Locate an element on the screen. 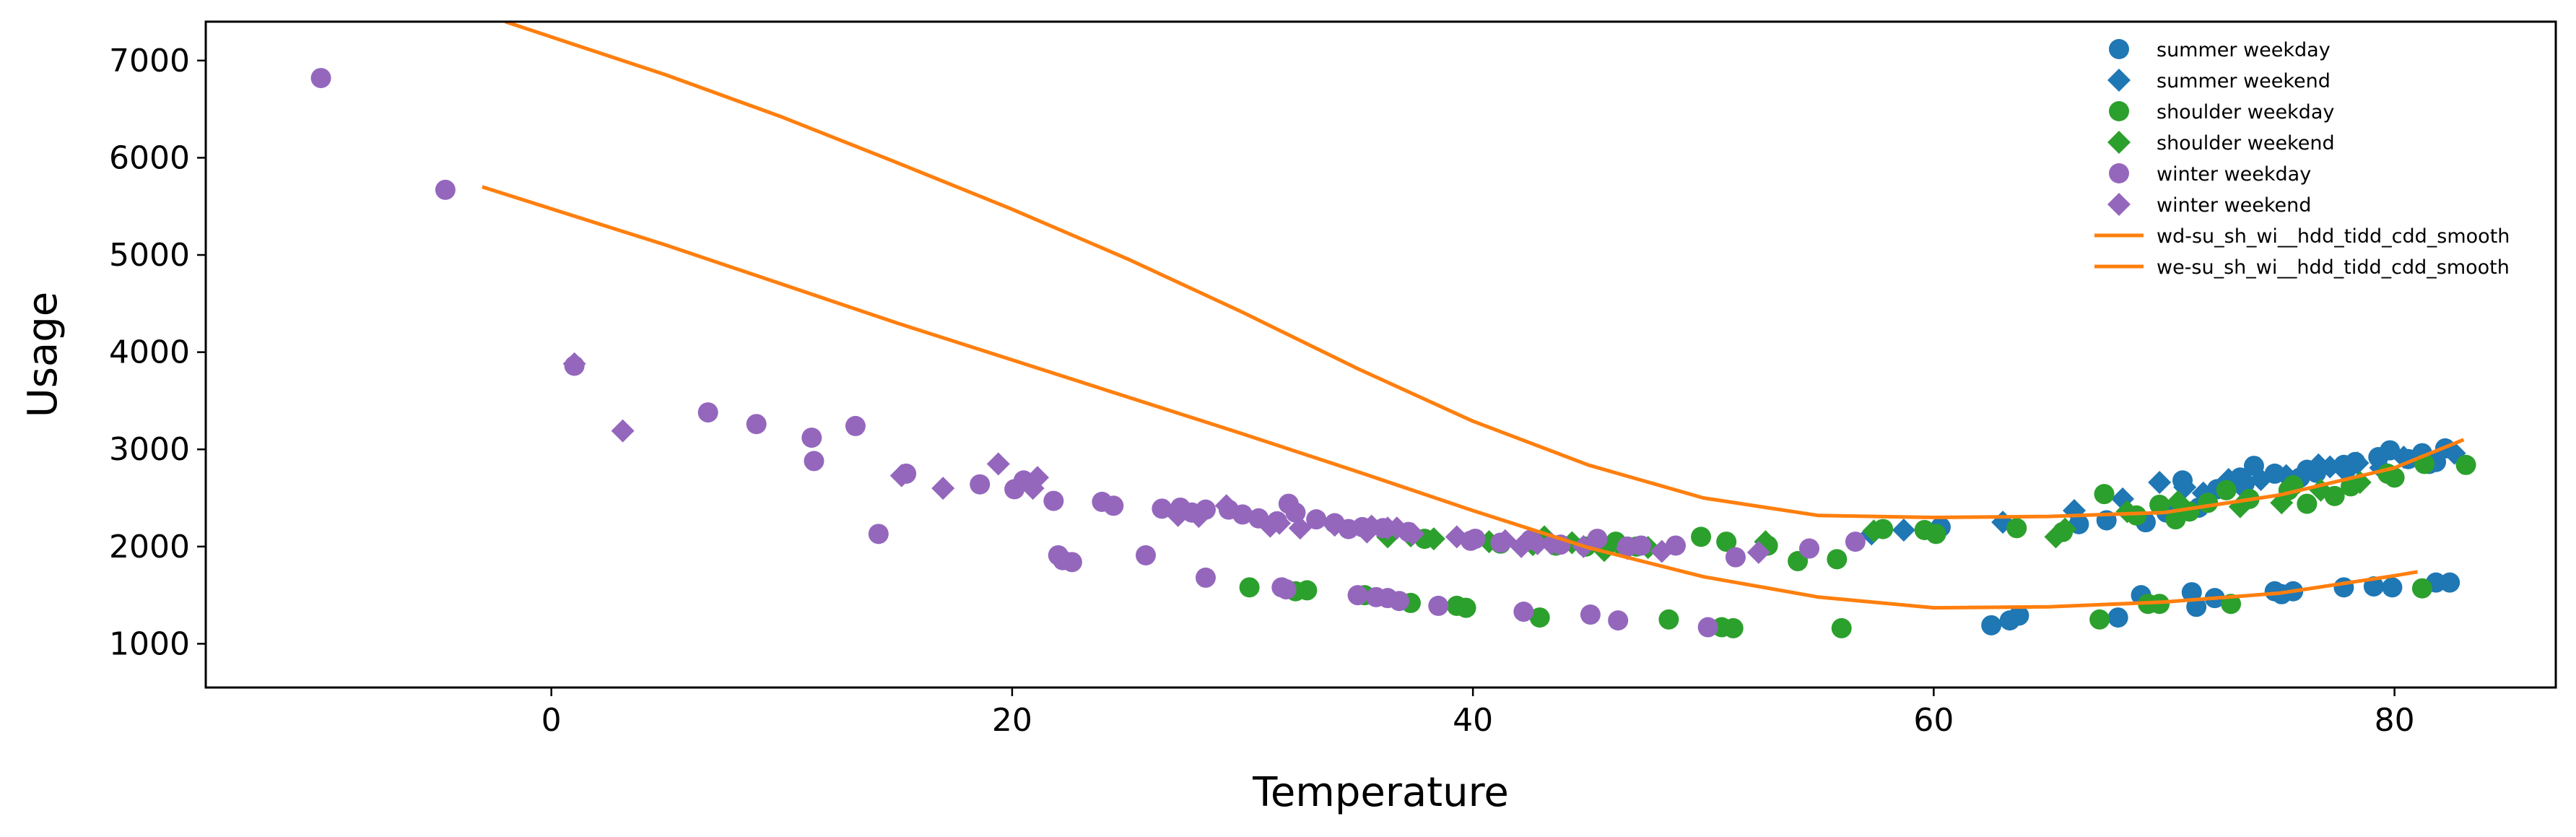  y-axis-ticks: 1000 2000 3000 4000 5000 6000 7000 is located at coordinates (157, 352).